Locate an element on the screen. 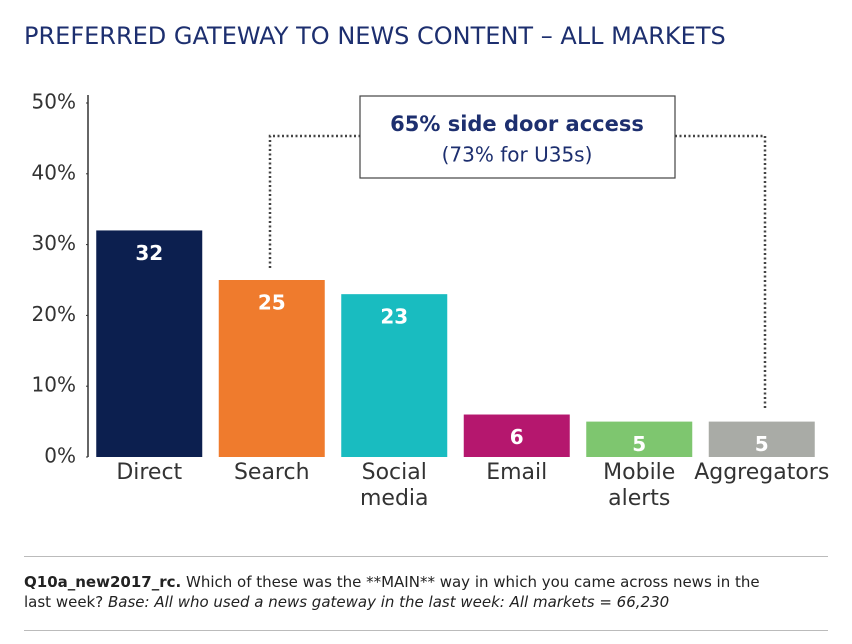 Image resolution: width=852 pixels, height=644 pixels. annotation-box is located at coordinates (517, 137).